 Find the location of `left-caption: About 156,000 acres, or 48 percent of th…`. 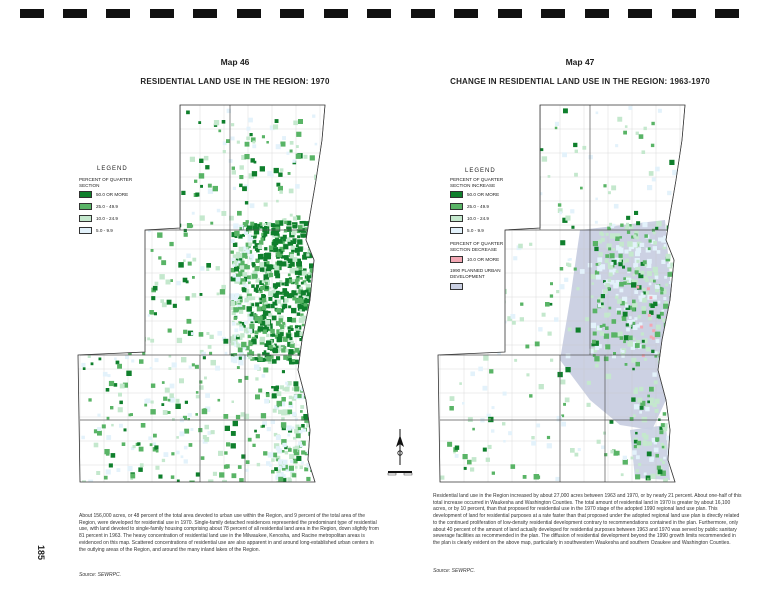

left-caption: About 156,000 acres, or 48 percent of th… is located at coordinates (229, 533).